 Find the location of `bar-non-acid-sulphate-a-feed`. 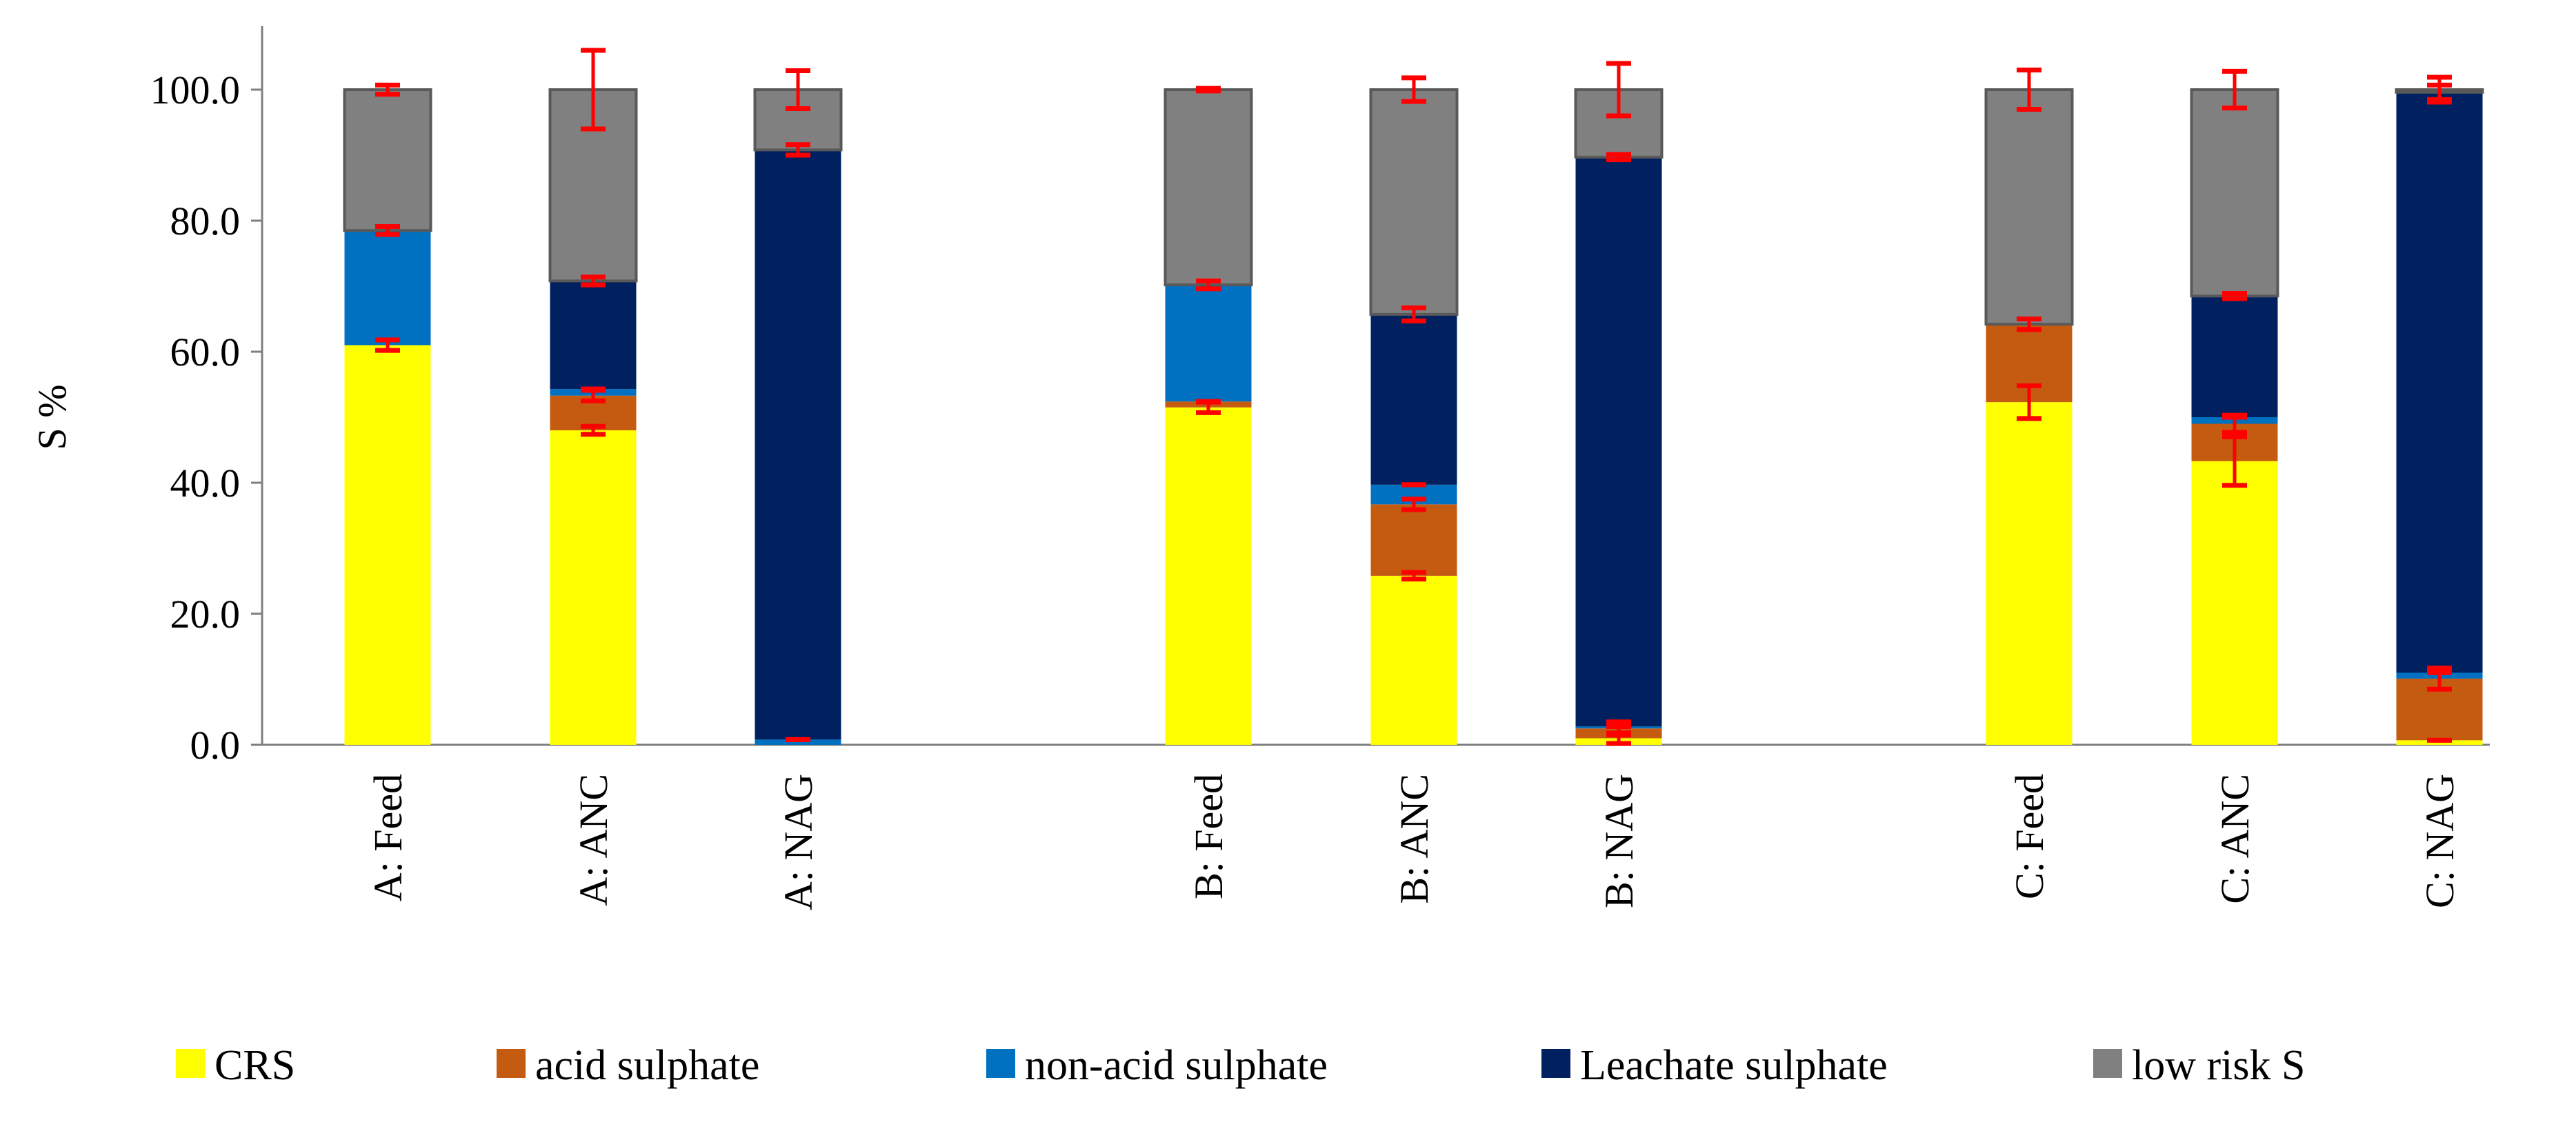

bar-non-acid-sulphate-a-feed is located at coordinates (387, 288).